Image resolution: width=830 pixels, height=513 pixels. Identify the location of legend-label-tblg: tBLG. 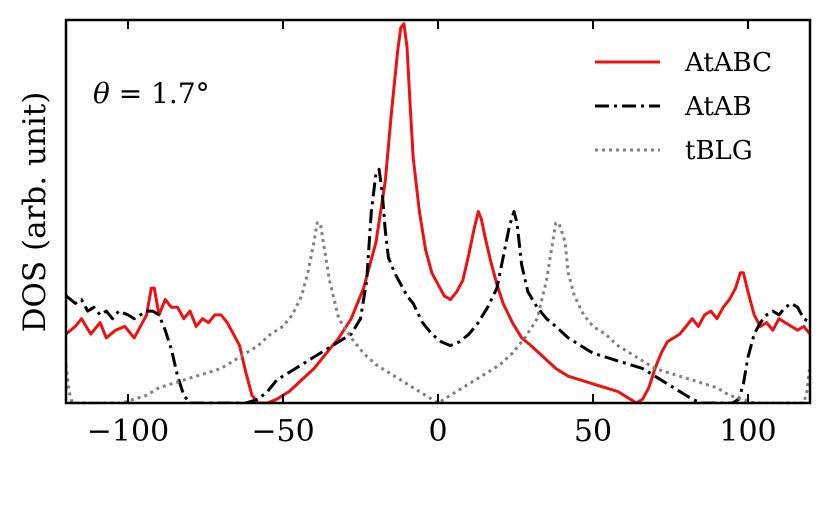
(719, 151).